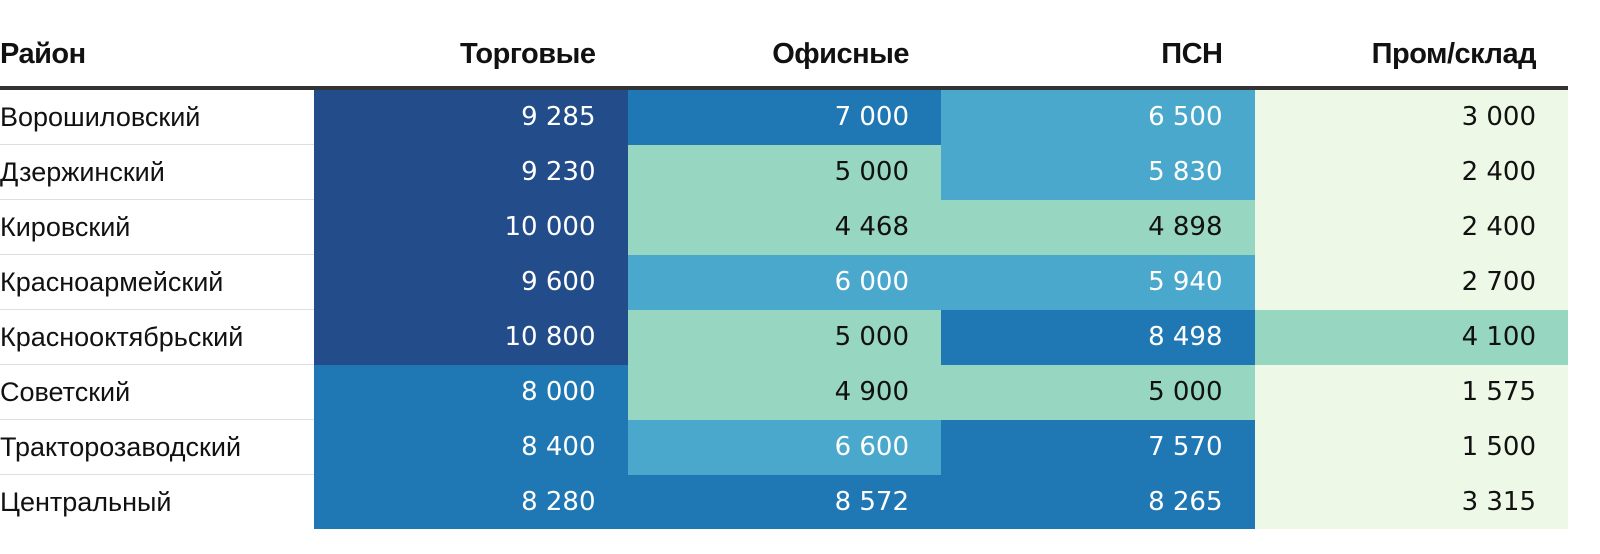 This screenshot has width=1600, height=554. What do you see at coordinates (1098, 56) in the screenshot?
I see `column-header-psn: ПСН` at bounding box center [1098, 56].